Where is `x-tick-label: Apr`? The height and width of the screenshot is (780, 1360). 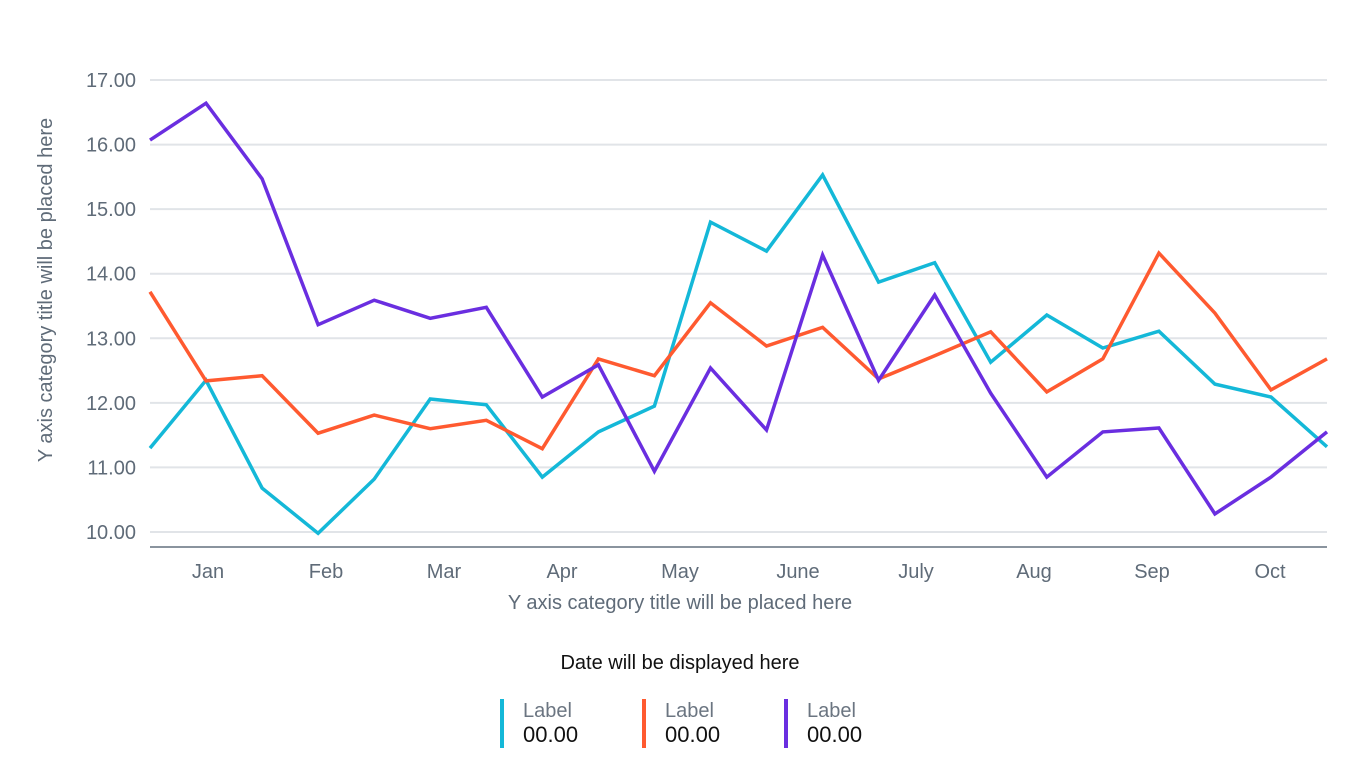 x-tick-label: Apr is located at coordinates (561, 572).